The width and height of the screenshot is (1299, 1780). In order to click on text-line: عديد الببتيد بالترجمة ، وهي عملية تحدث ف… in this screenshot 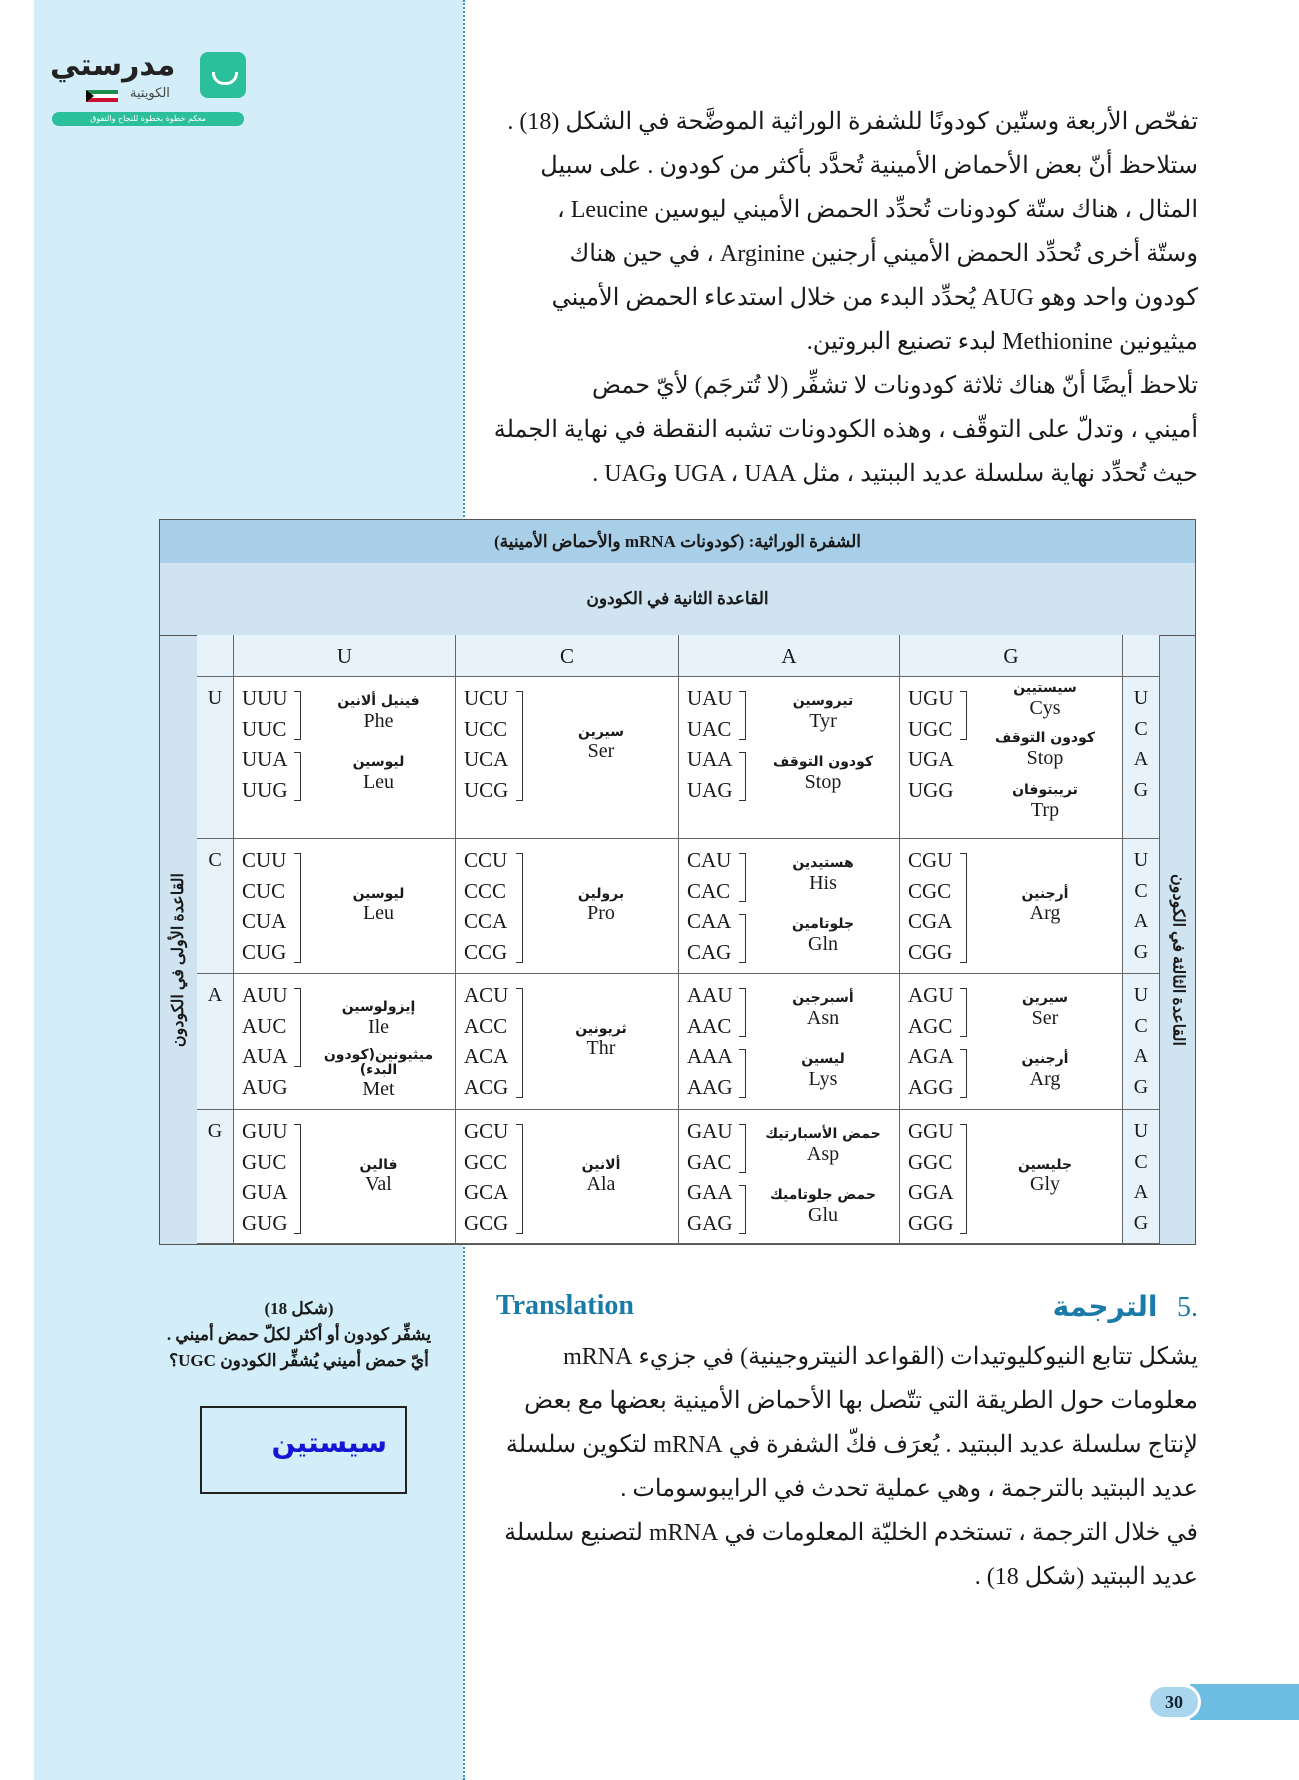, I will do `click(909, 1489)`.